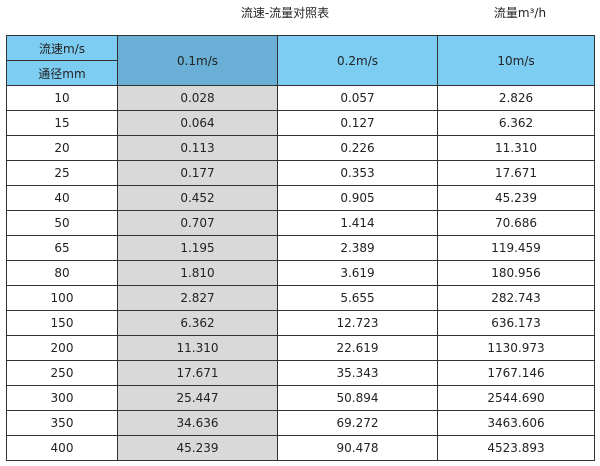 The height and width of the screenshot is (466, 600). I want to click on table-row: 25 0.177 0.353 17.671, so click(300, 173).